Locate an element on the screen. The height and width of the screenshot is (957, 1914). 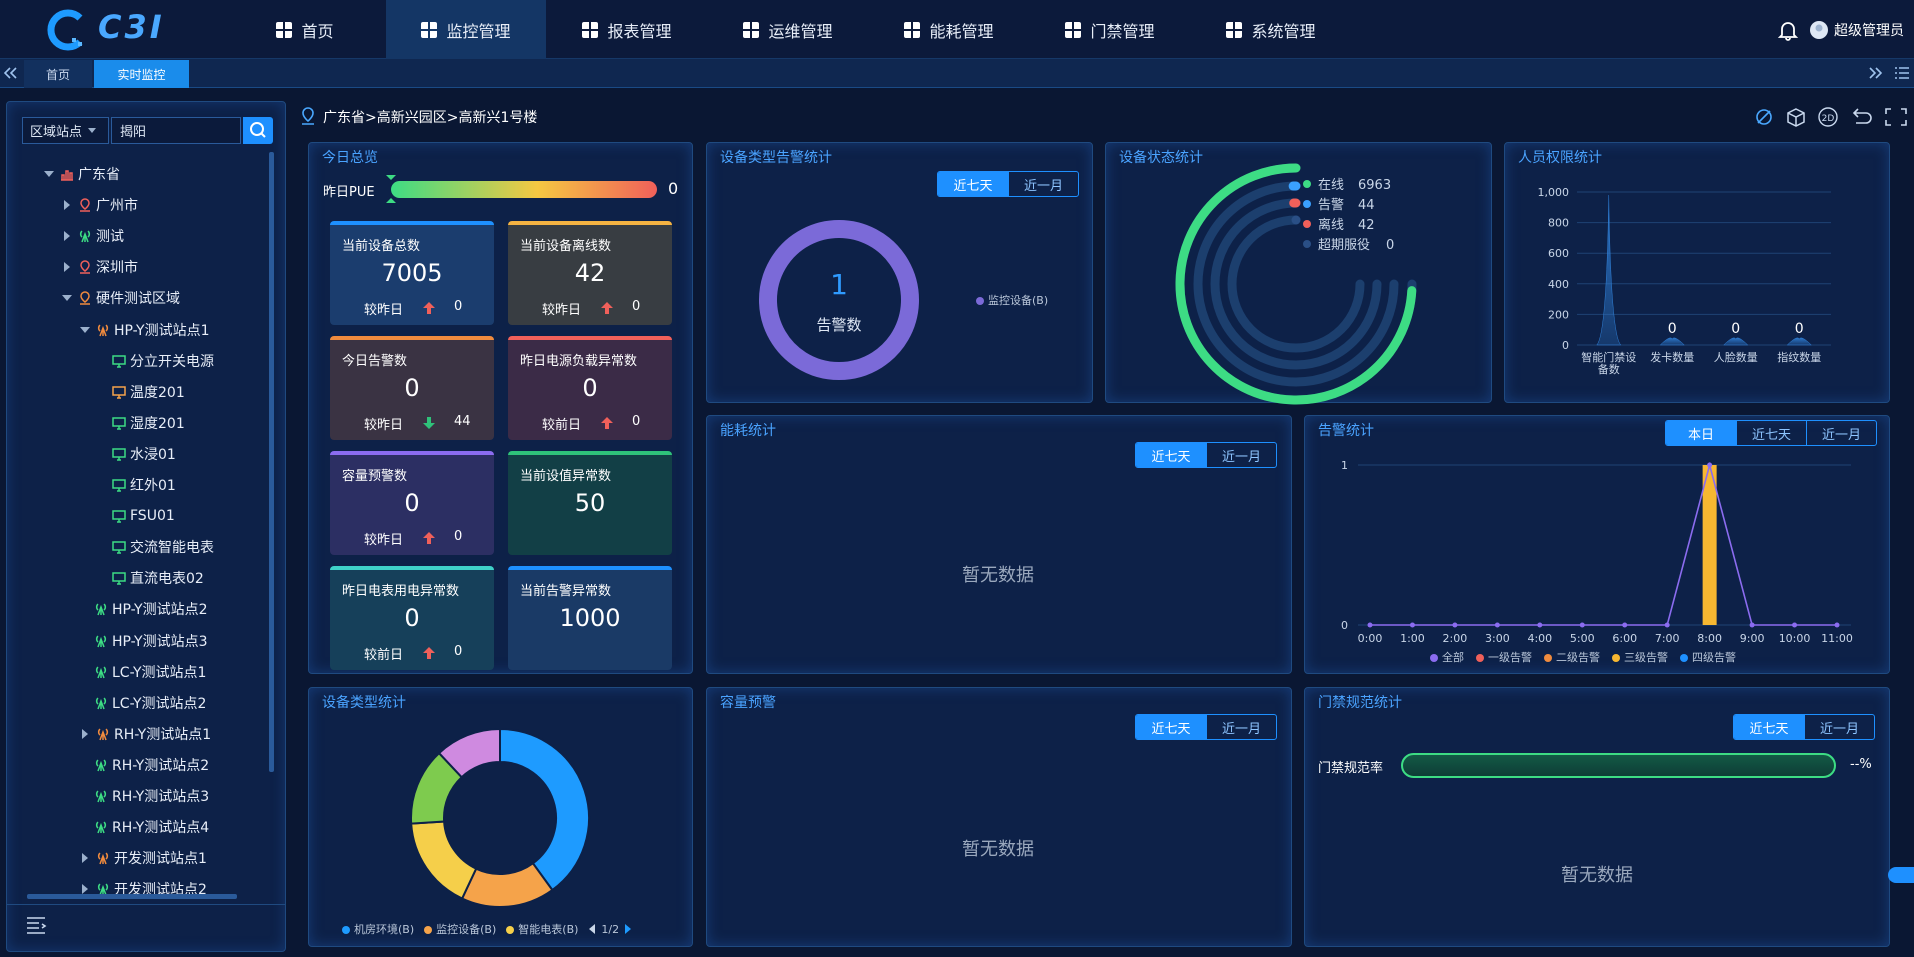
v-scrollbar is located at coordinates (271, 462).